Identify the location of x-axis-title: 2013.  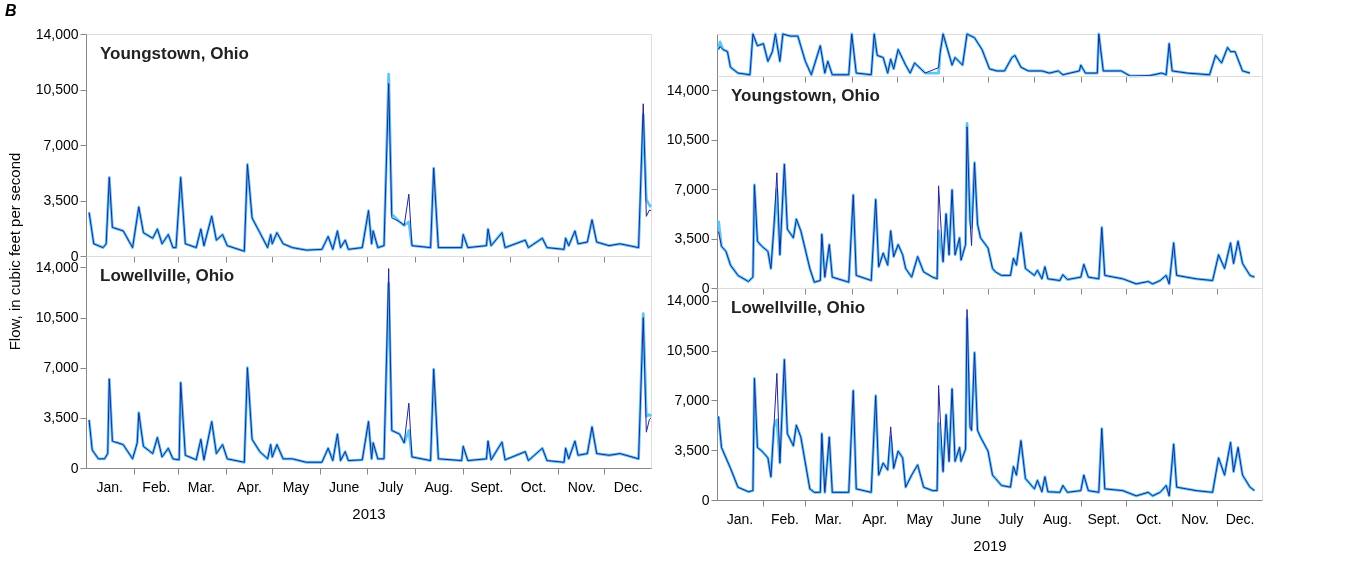
(369, 513).